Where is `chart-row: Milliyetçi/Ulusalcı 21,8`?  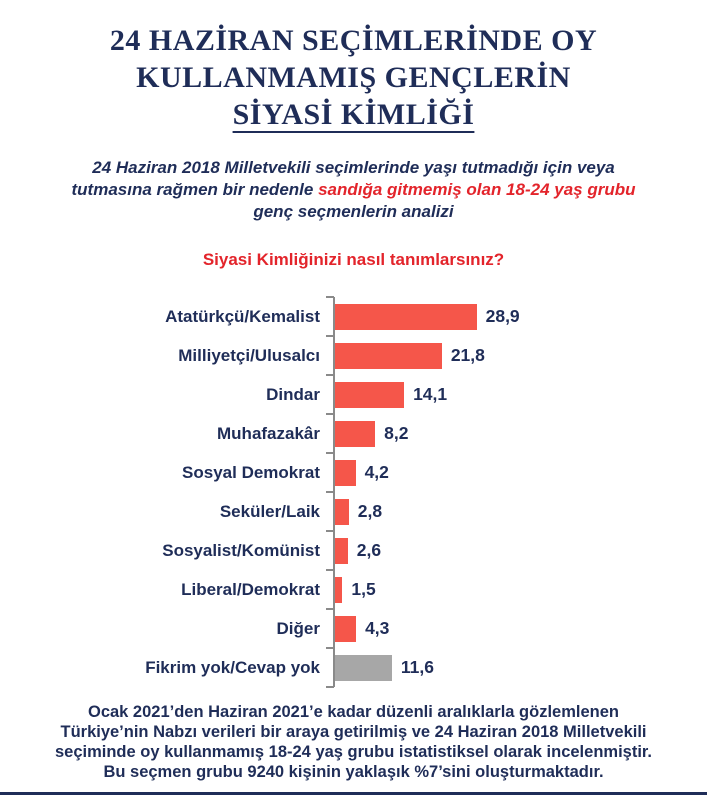
chart-row: Milliyetçi/Ulusalcı 21,8 is located at coordinates (353, 355).